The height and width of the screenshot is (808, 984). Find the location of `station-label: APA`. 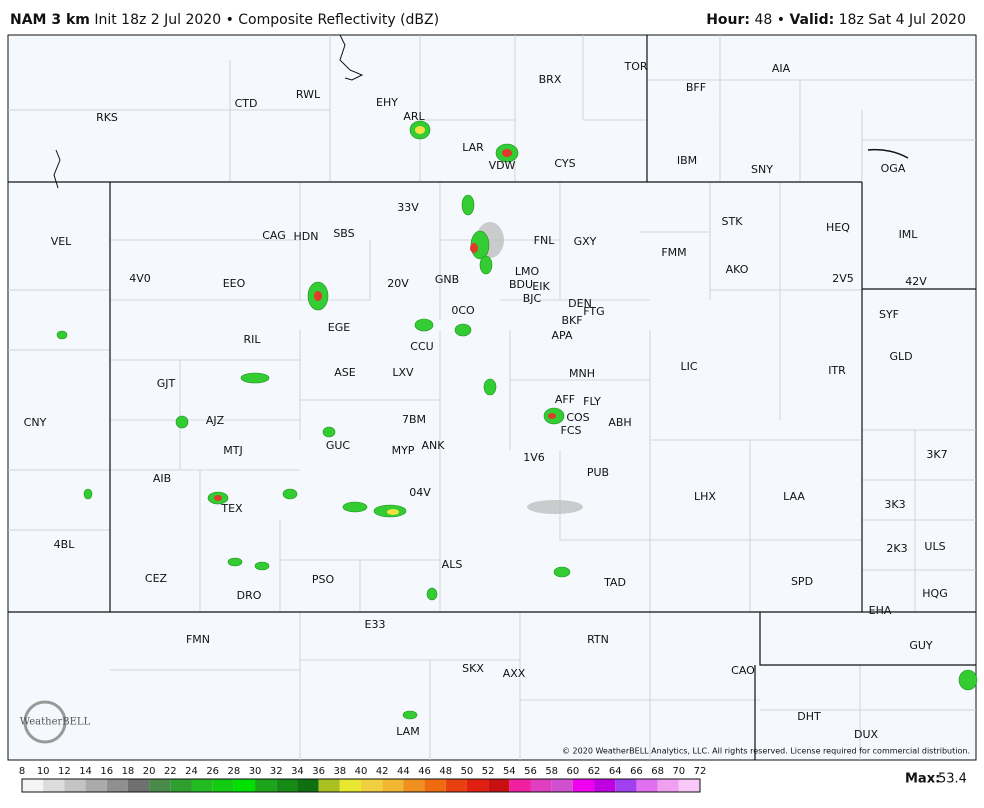

station-label: APA is located at coordinates (562, 335).